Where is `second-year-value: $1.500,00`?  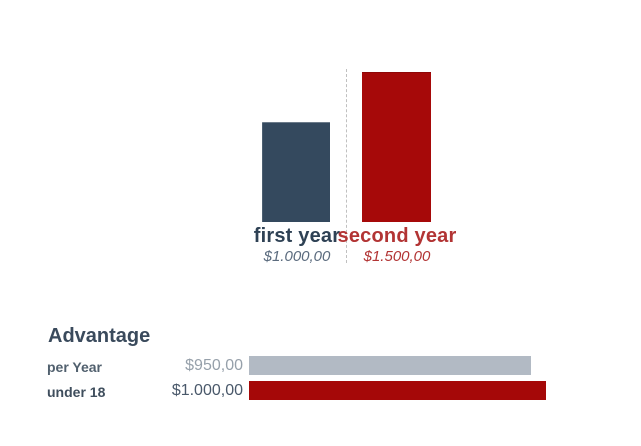 second-year-value: $1.500,00 is located at coordinates (397, 256).